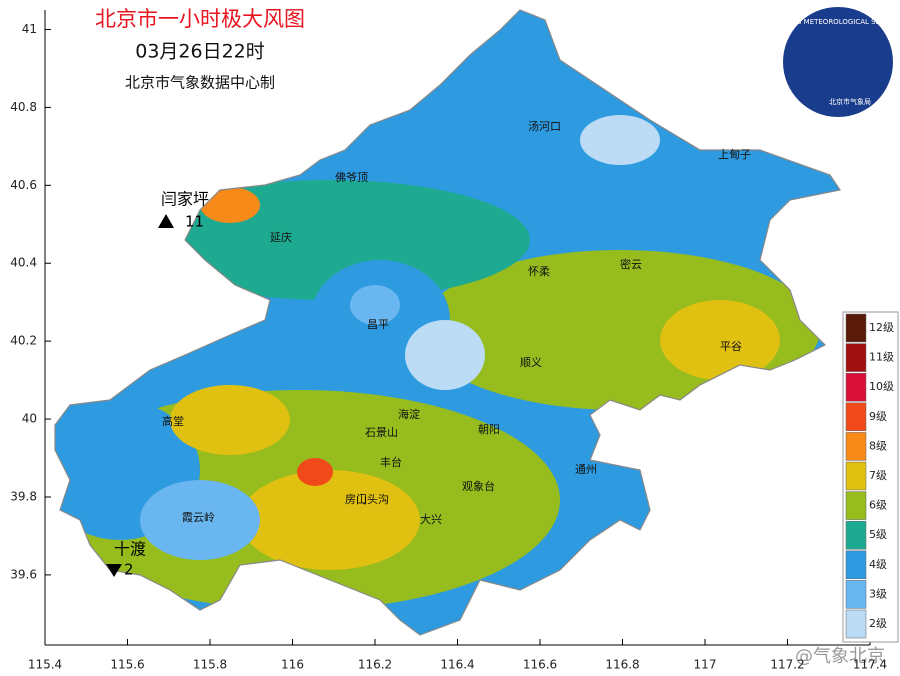  What do you see at coordinates (409, 414) in the screenshot?
I see `place-label: 海淀` at bounding box center [409, 414].